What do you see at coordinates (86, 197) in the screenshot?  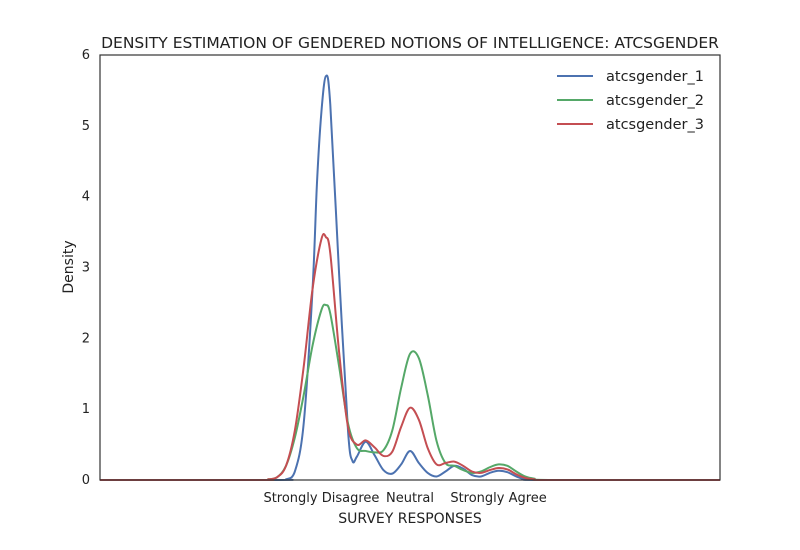 I see `y-tick-label: 4` at bounding box center [86, 197].